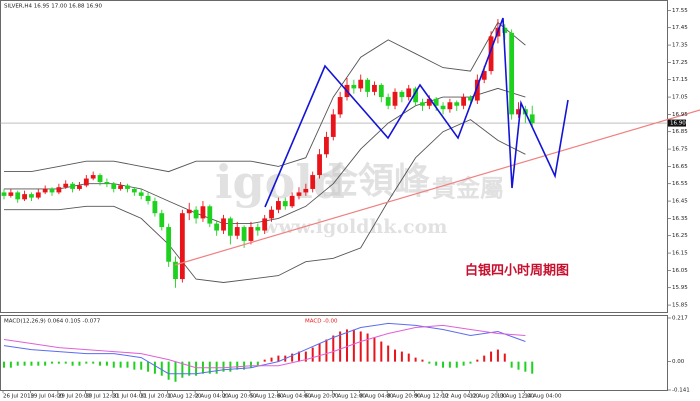 This screenshot has height=401, width=700. Describe the element at coordinates (680, 236) in the screenshot. I see `y-tick-label: 16.25` at that location.